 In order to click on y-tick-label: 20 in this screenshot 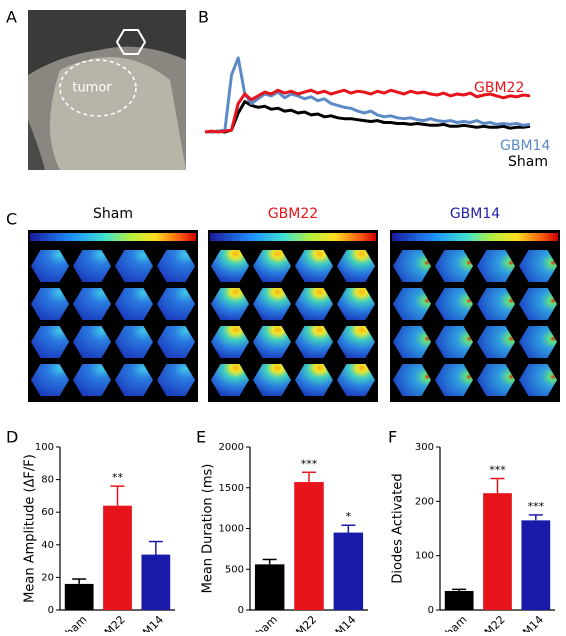, I will do `click(47, 577)`.